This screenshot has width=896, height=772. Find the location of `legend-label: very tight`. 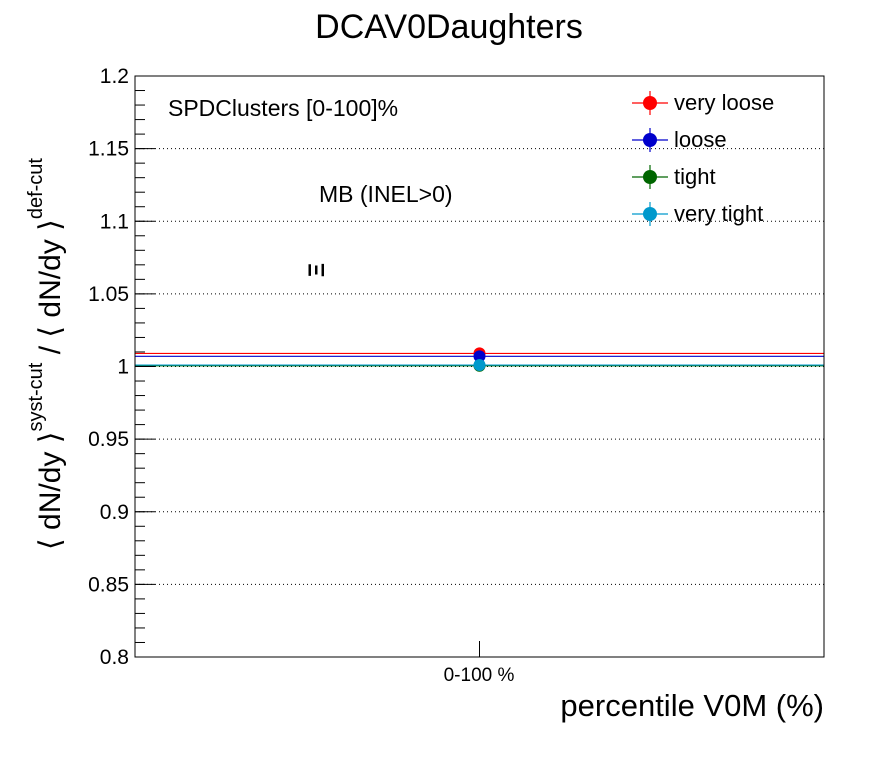

legend-label: very tight is located at coordinates (718, 213).